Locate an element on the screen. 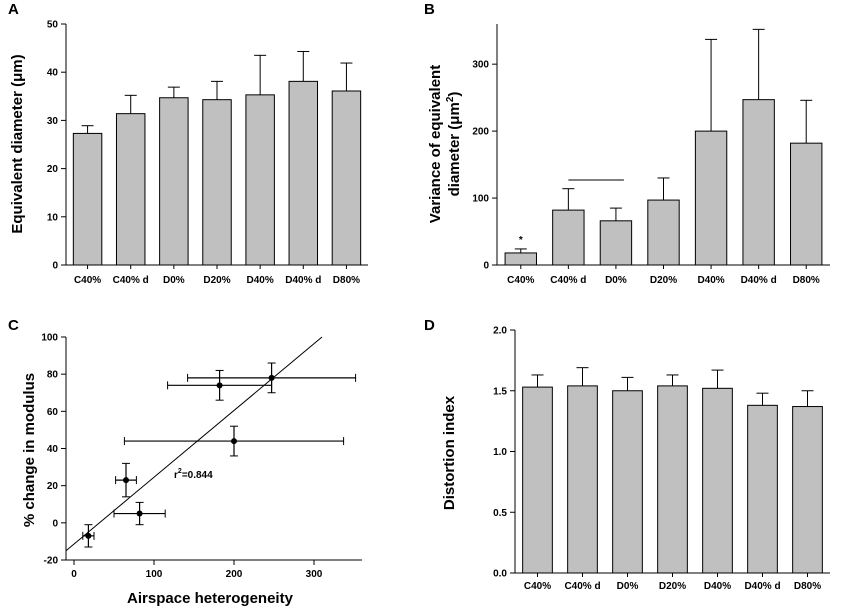  panel-d-ylabel: Distortion index is located at coordinates (449, 452).